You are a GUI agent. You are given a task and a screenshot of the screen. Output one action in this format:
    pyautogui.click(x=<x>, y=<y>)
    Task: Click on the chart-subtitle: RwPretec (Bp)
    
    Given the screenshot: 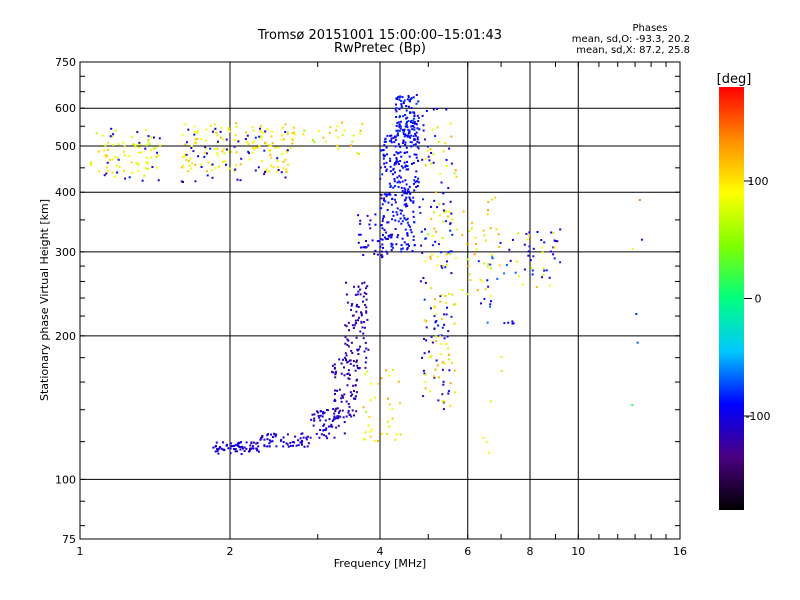 What is the action you would take?
    pyautogui.click(x=380, y=48)
    